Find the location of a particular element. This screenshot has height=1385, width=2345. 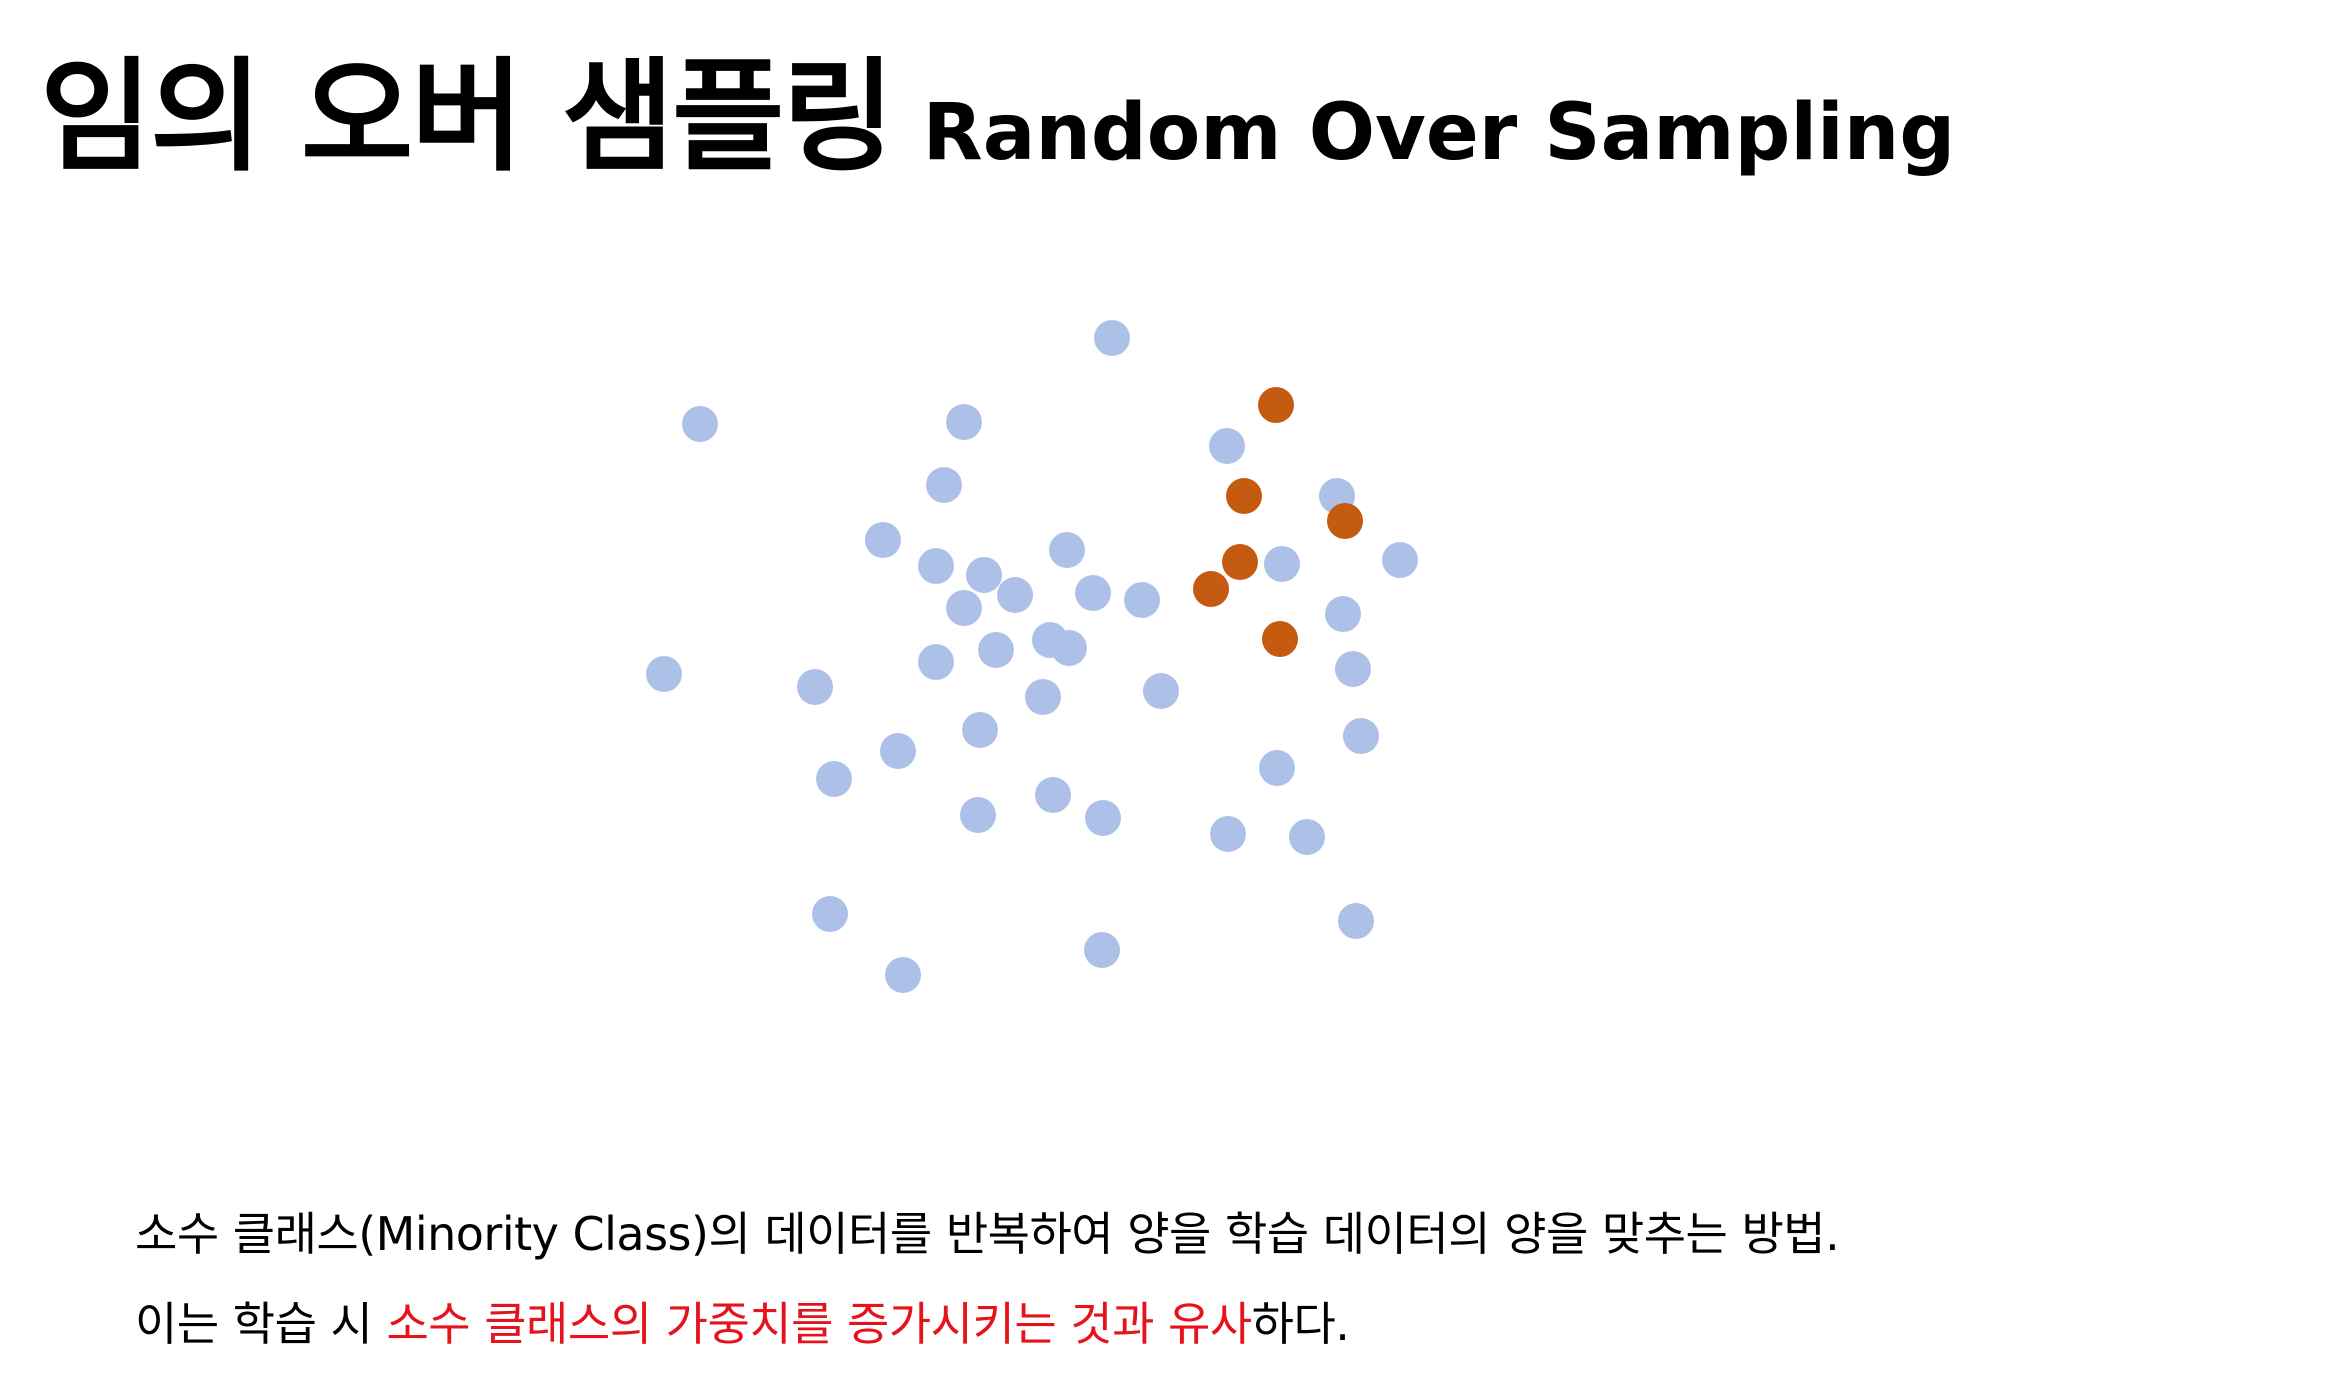

title-korean: 임의 오버 샘플링 is located at coordinates (467, 117).